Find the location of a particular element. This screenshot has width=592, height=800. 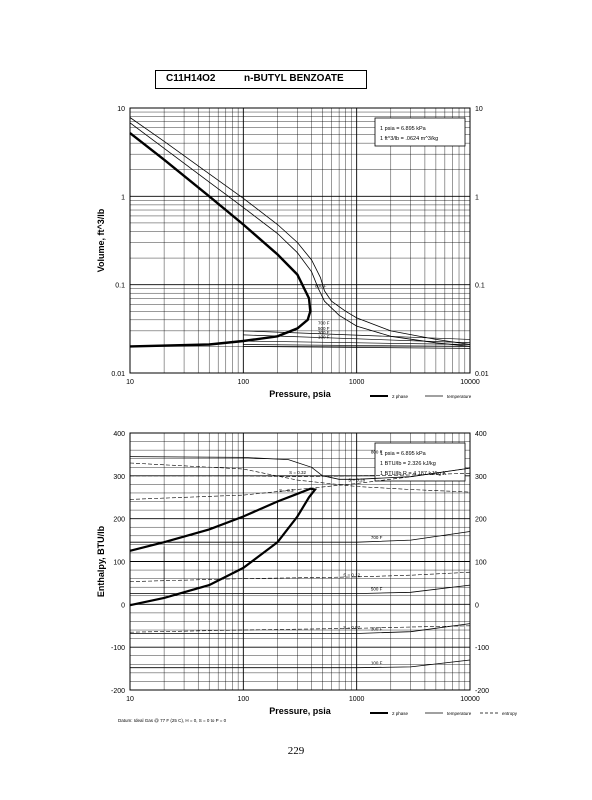

y-tick-label-right: 100 is located at coordinates (481, 563).